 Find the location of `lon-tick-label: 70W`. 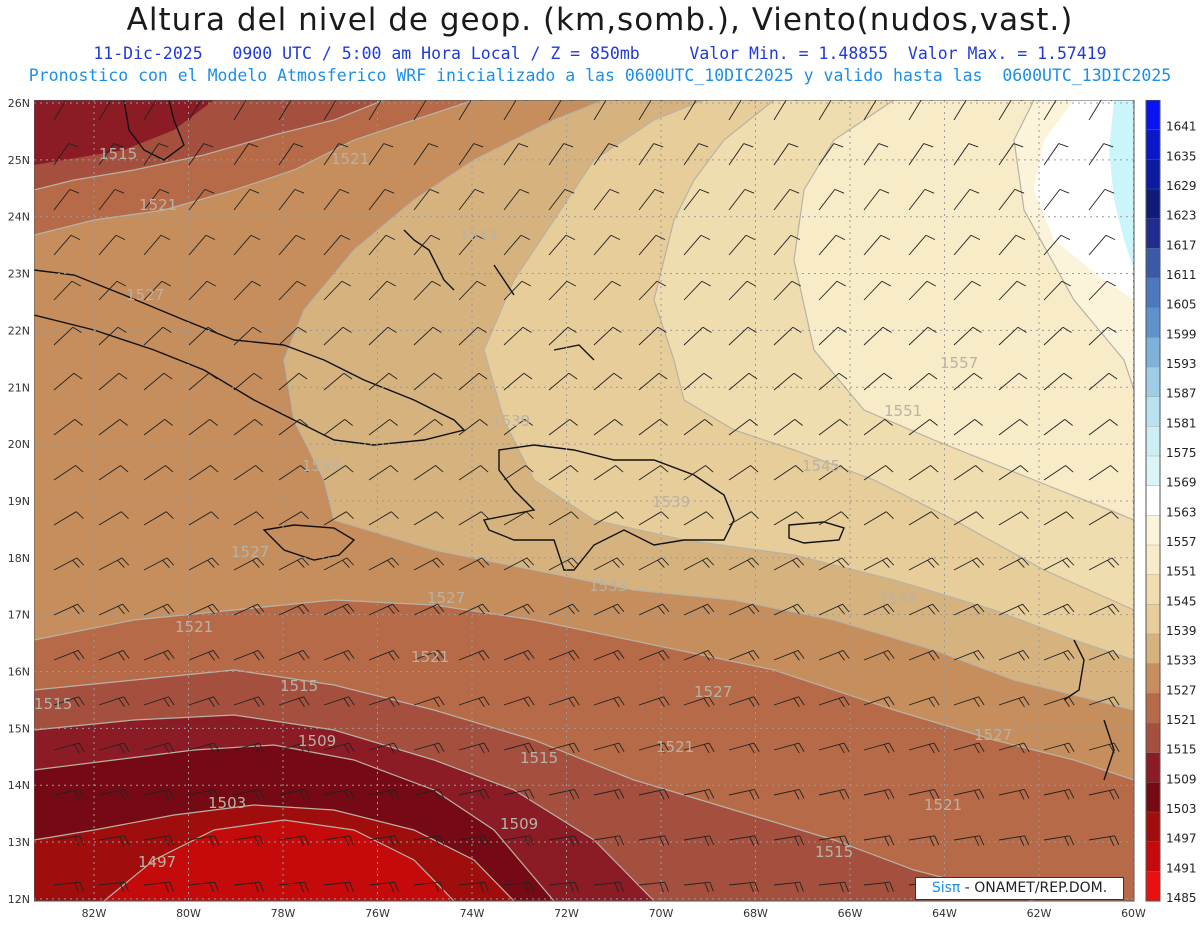

lon-tick-label: 70W is located at coordinates (661, 913).